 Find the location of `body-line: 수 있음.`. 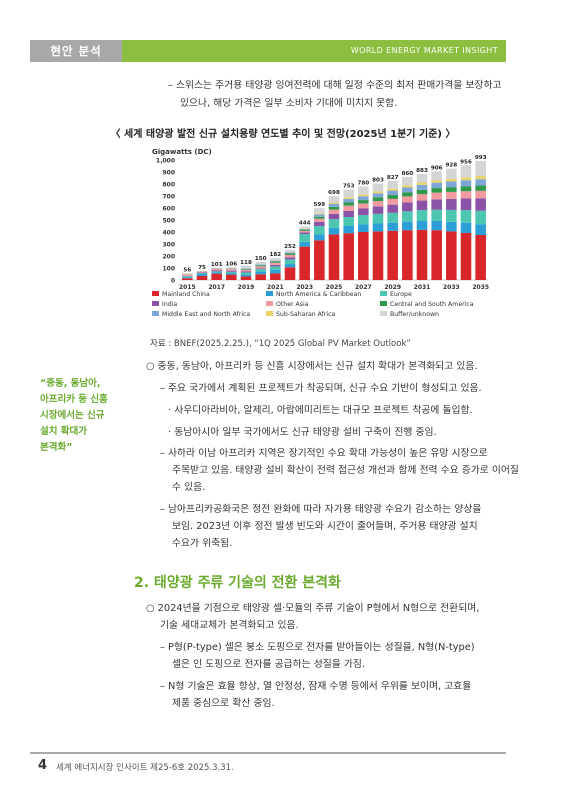

body-line: 수 있음. is located at coordinates (189, 487).